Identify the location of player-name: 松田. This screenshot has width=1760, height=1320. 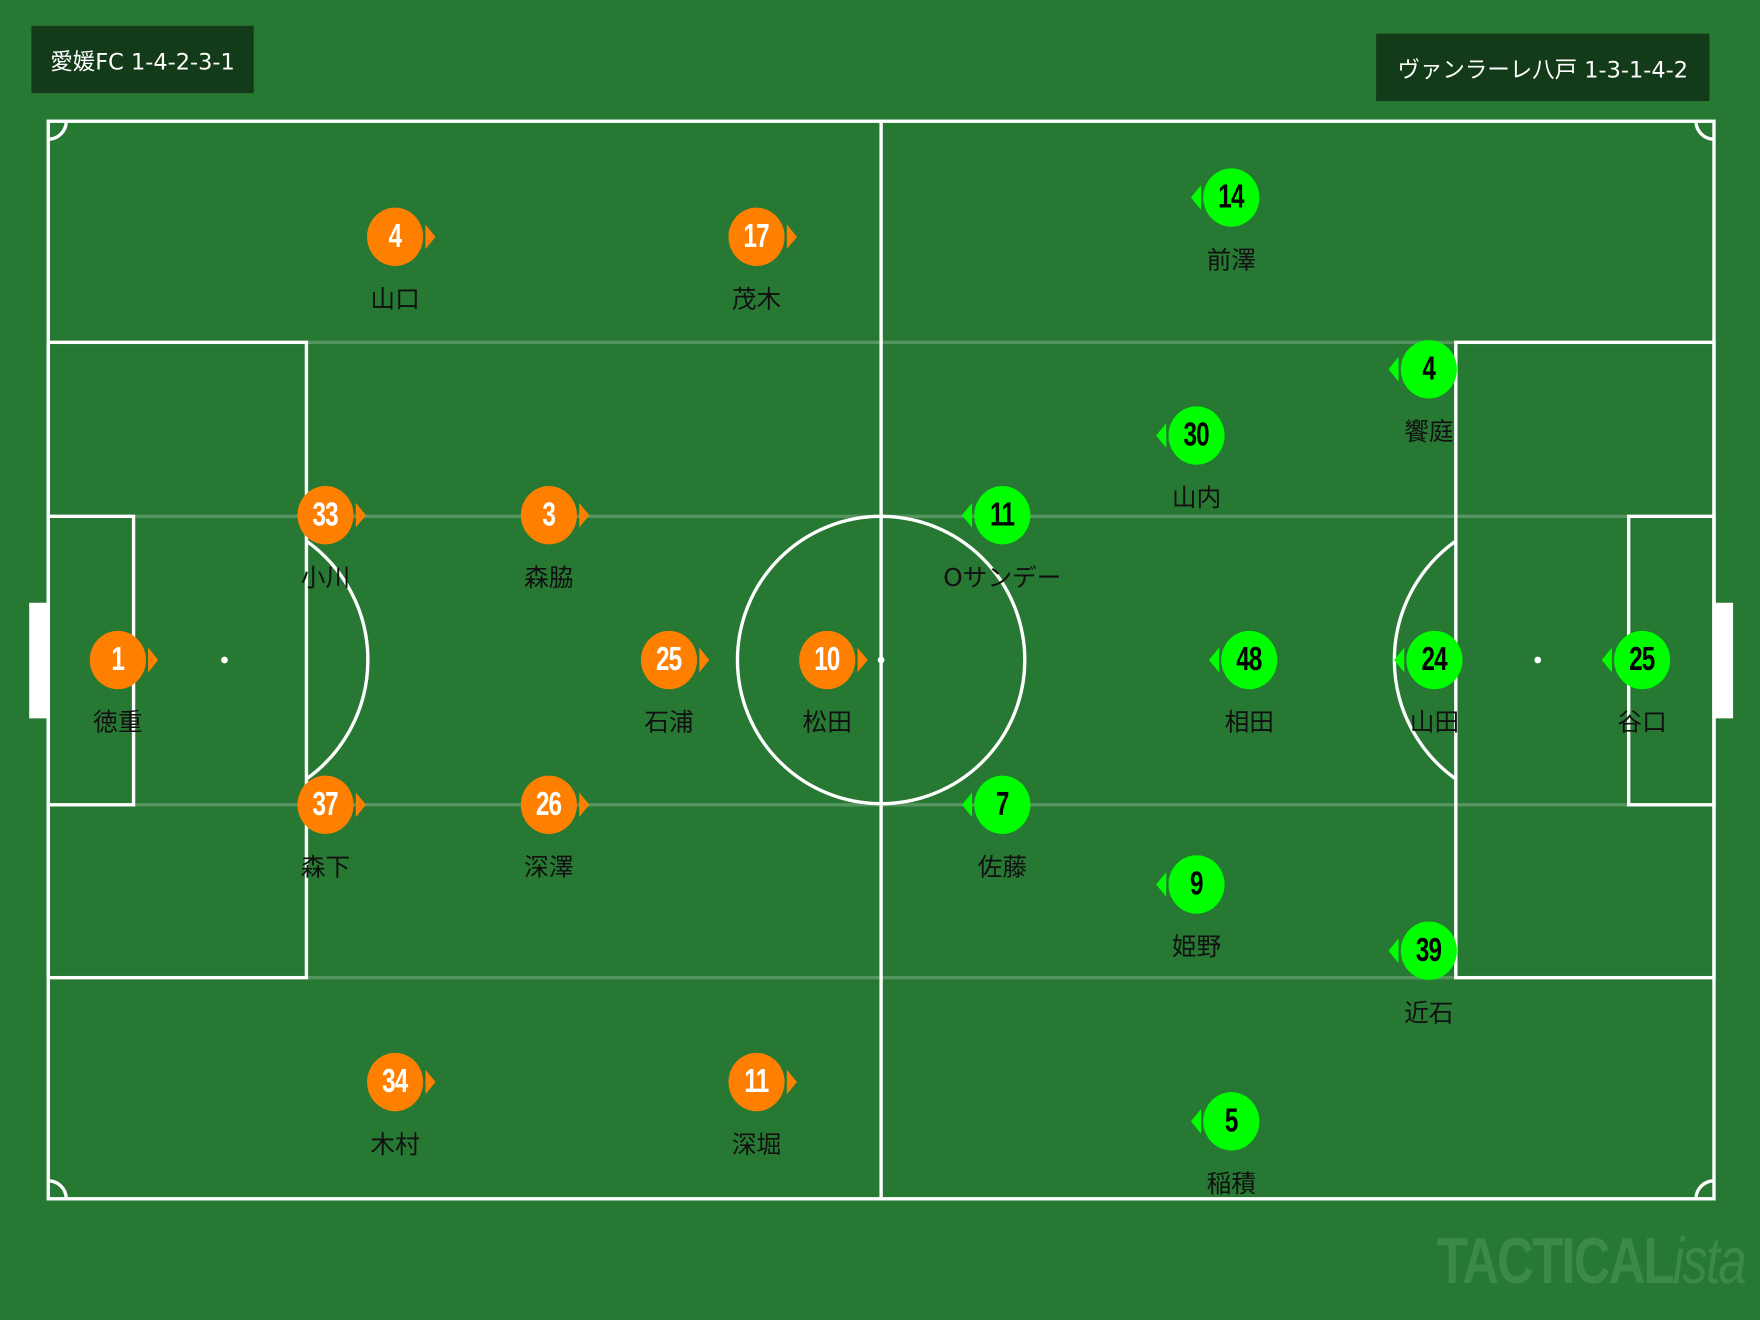
(827, 723).